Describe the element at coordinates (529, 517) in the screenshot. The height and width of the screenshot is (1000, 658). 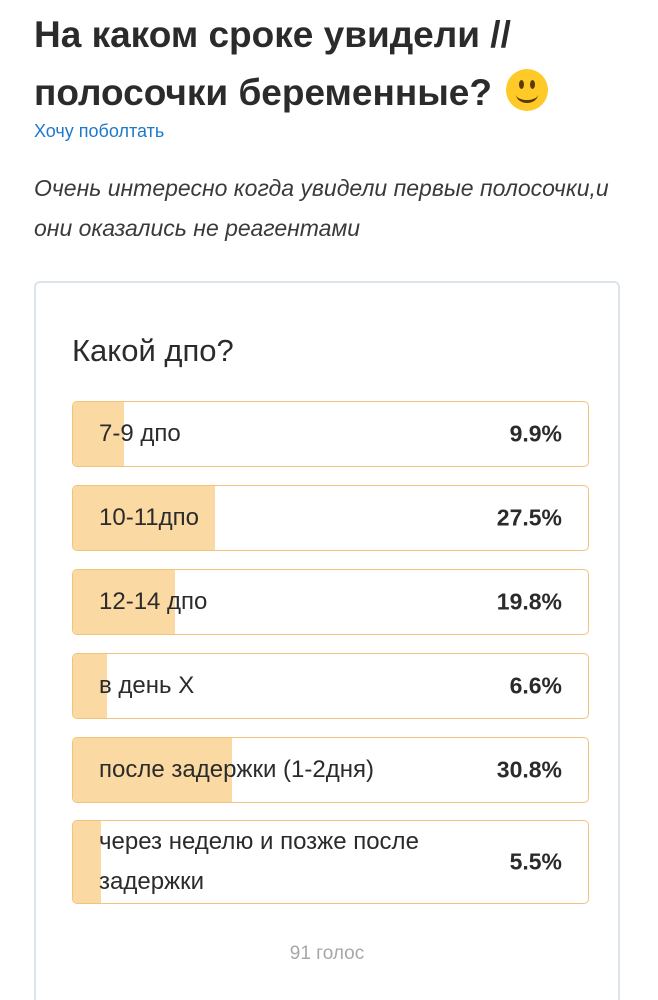
I see `poll-option-percent: 27.5%` at that location.